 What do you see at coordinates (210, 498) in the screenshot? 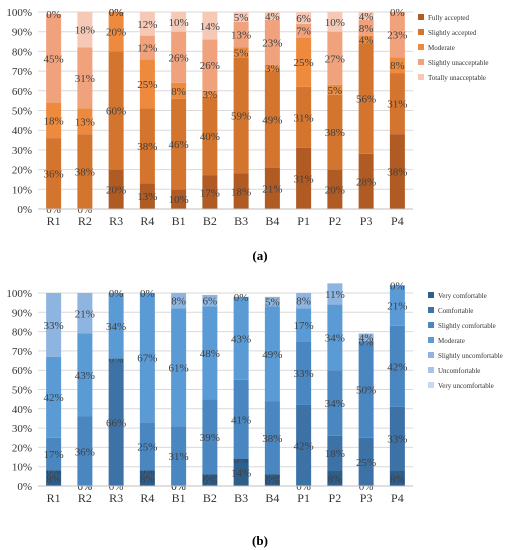
I see `x-tick-label: B2` at bounding box center [210, 498].